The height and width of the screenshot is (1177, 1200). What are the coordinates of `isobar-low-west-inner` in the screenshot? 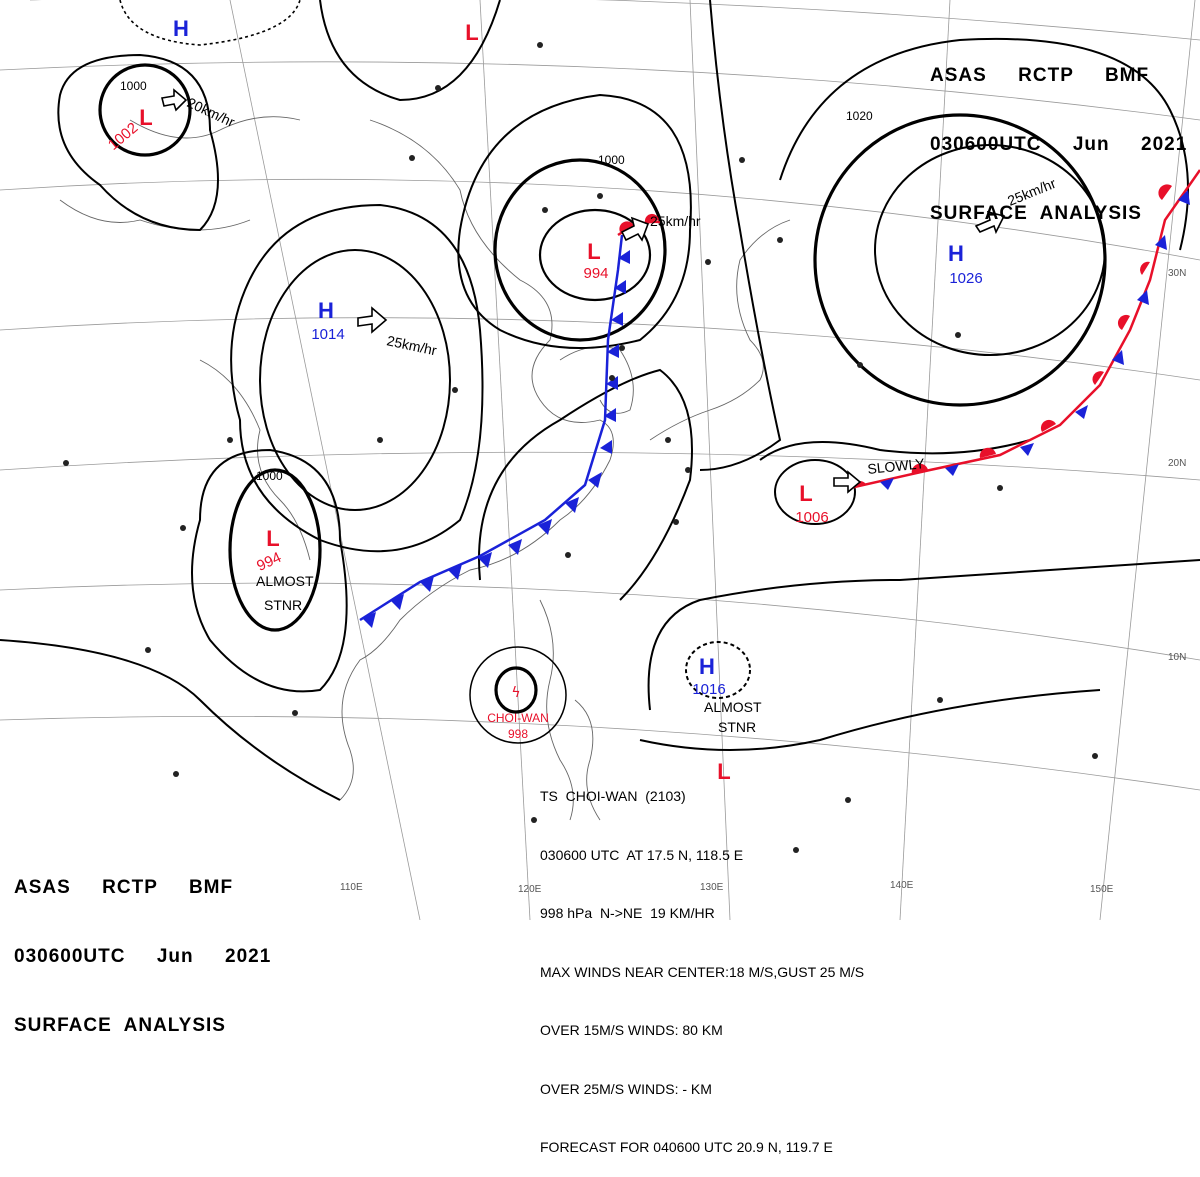 It's located at (275, 550).